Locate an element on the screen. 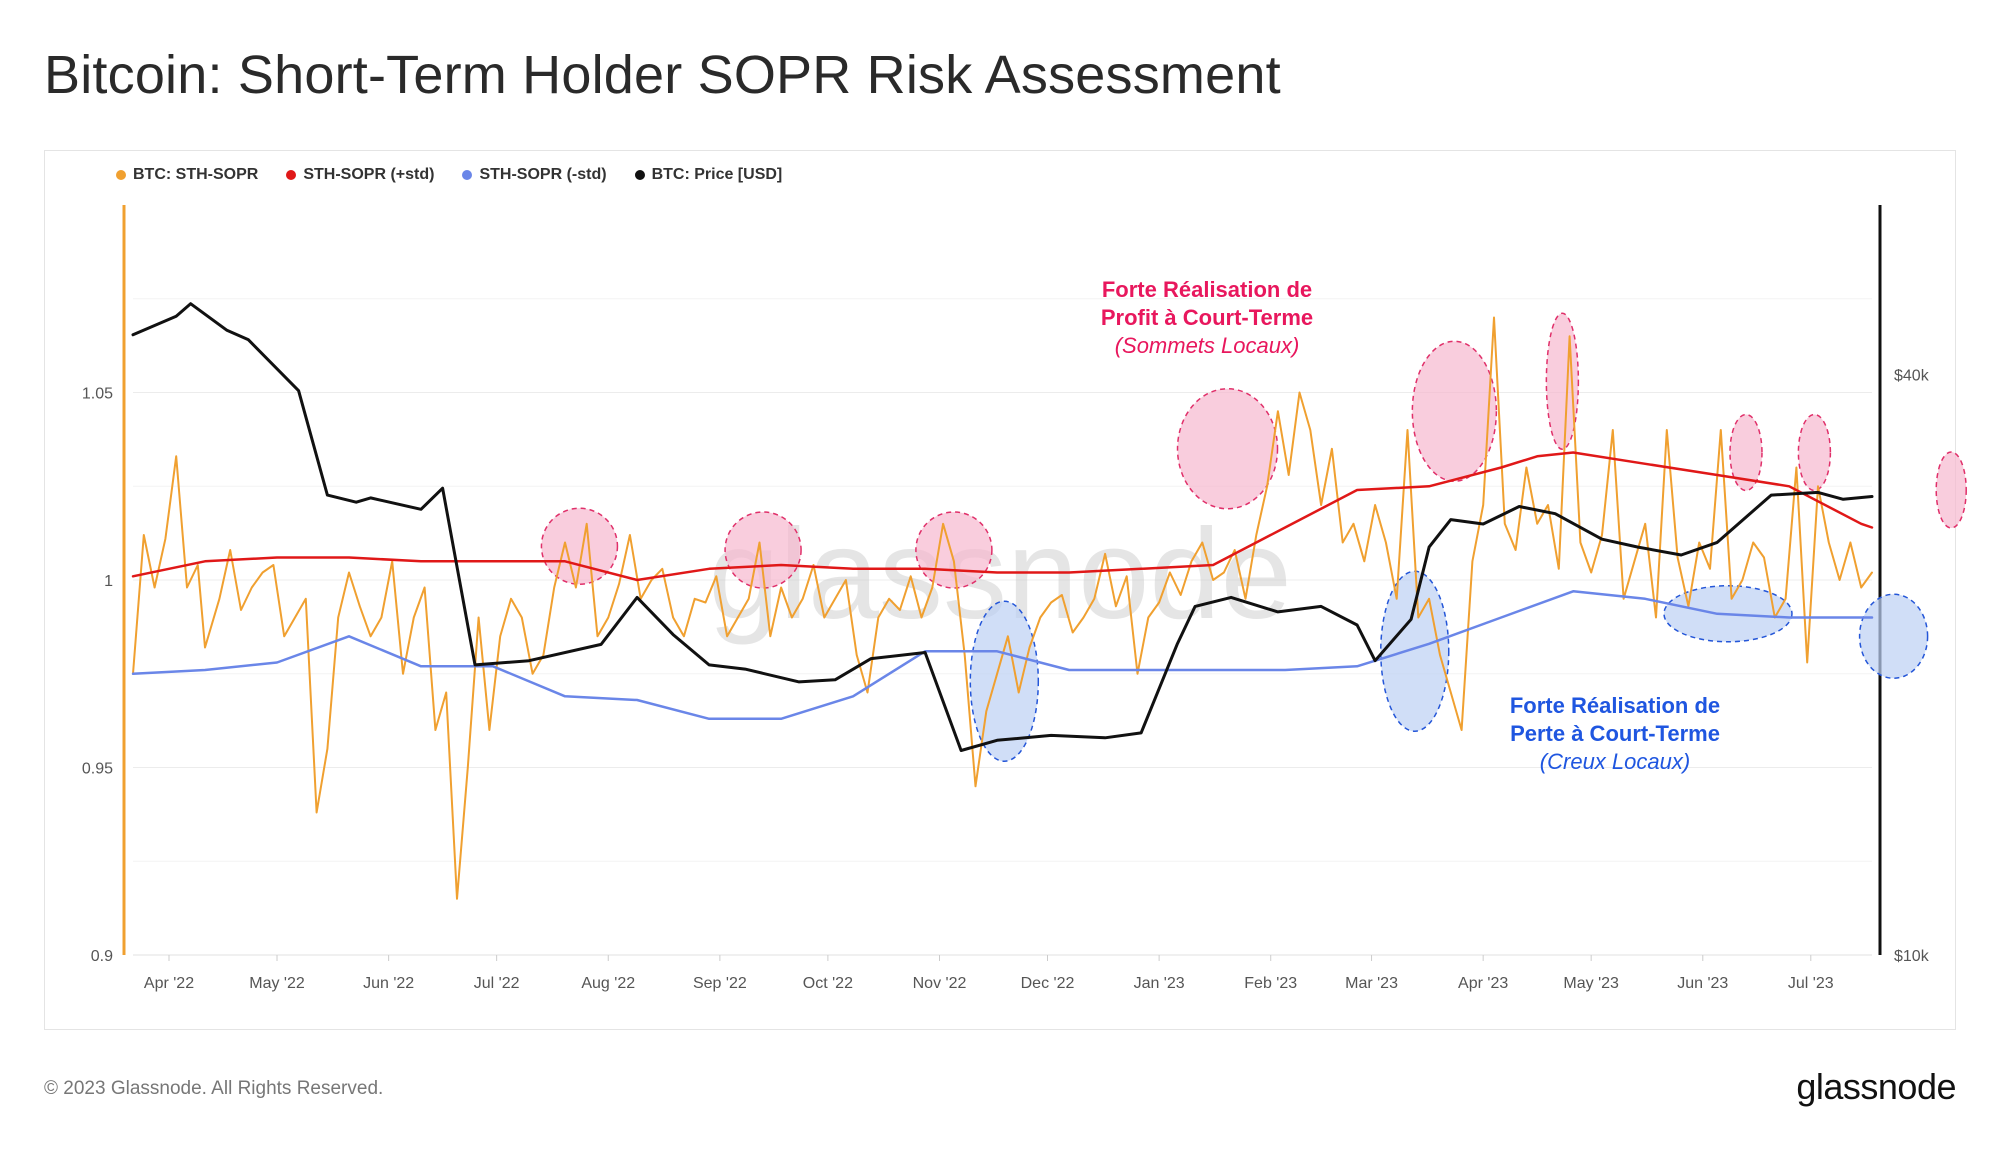 Image resolution: width=2000 pixels, height=1152 pixels. legend-label-price: BTC: Price [USD] is located at coordinates (717, 174).